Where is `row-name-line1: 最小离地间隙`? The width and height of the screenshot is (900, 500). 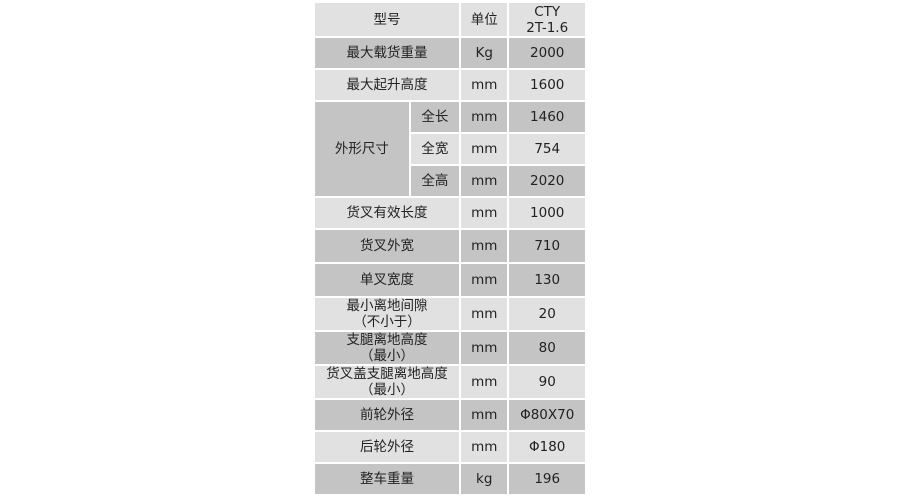
row-name-line1: 最小离地间隙 is located at coordinates (387, 306).